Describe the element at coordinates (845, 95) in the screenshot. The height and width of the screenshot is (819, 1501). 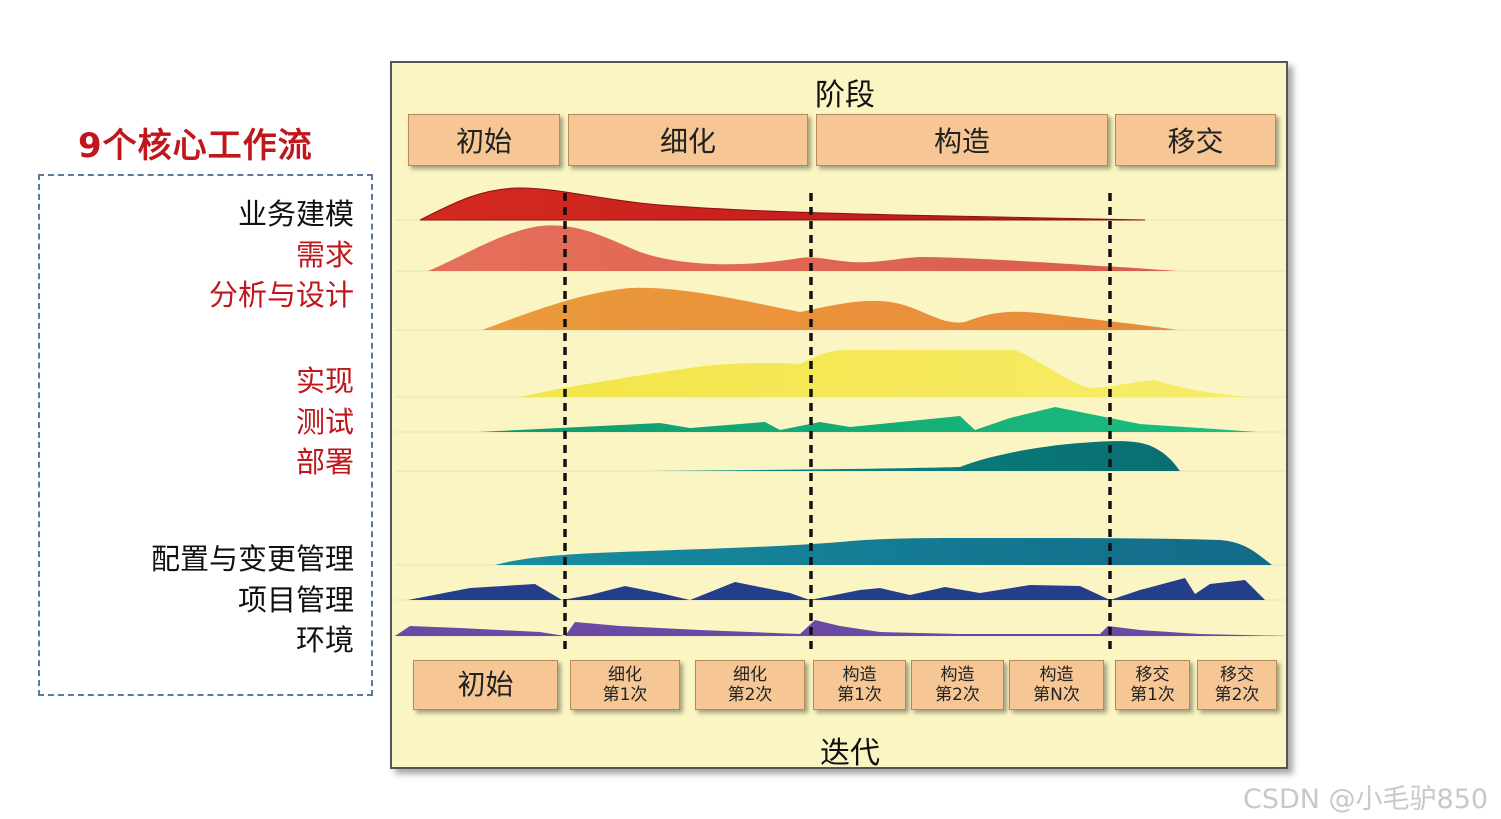
I see `phase-title: 阶段` at that location.